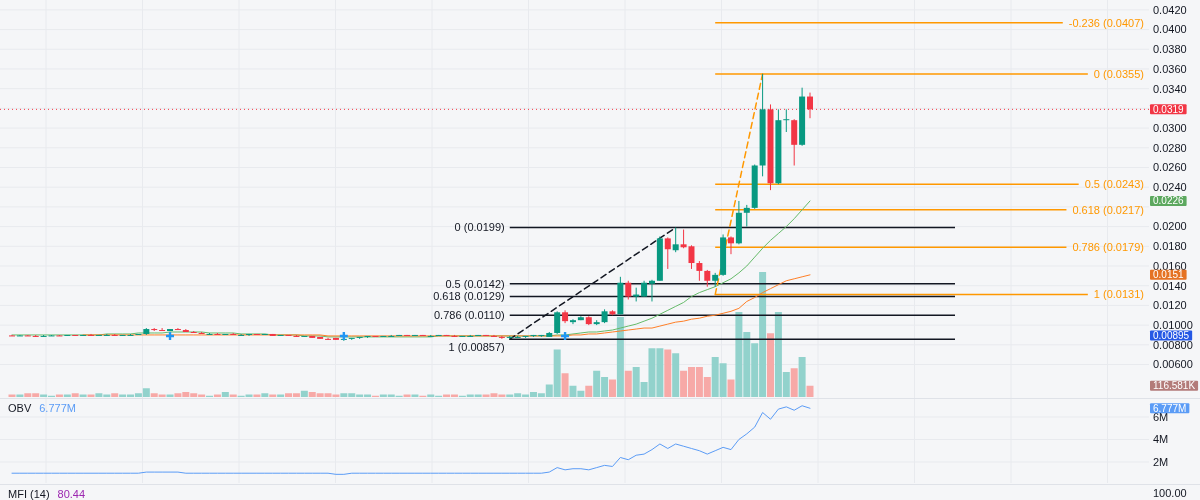 Image resolution: width=1200 pixels, height=500 pixels. What do you see at coordinates (1173, 344) in the screenshot?
I see `y-tick-label: 0.00800` at bounding box center [1173, 344].